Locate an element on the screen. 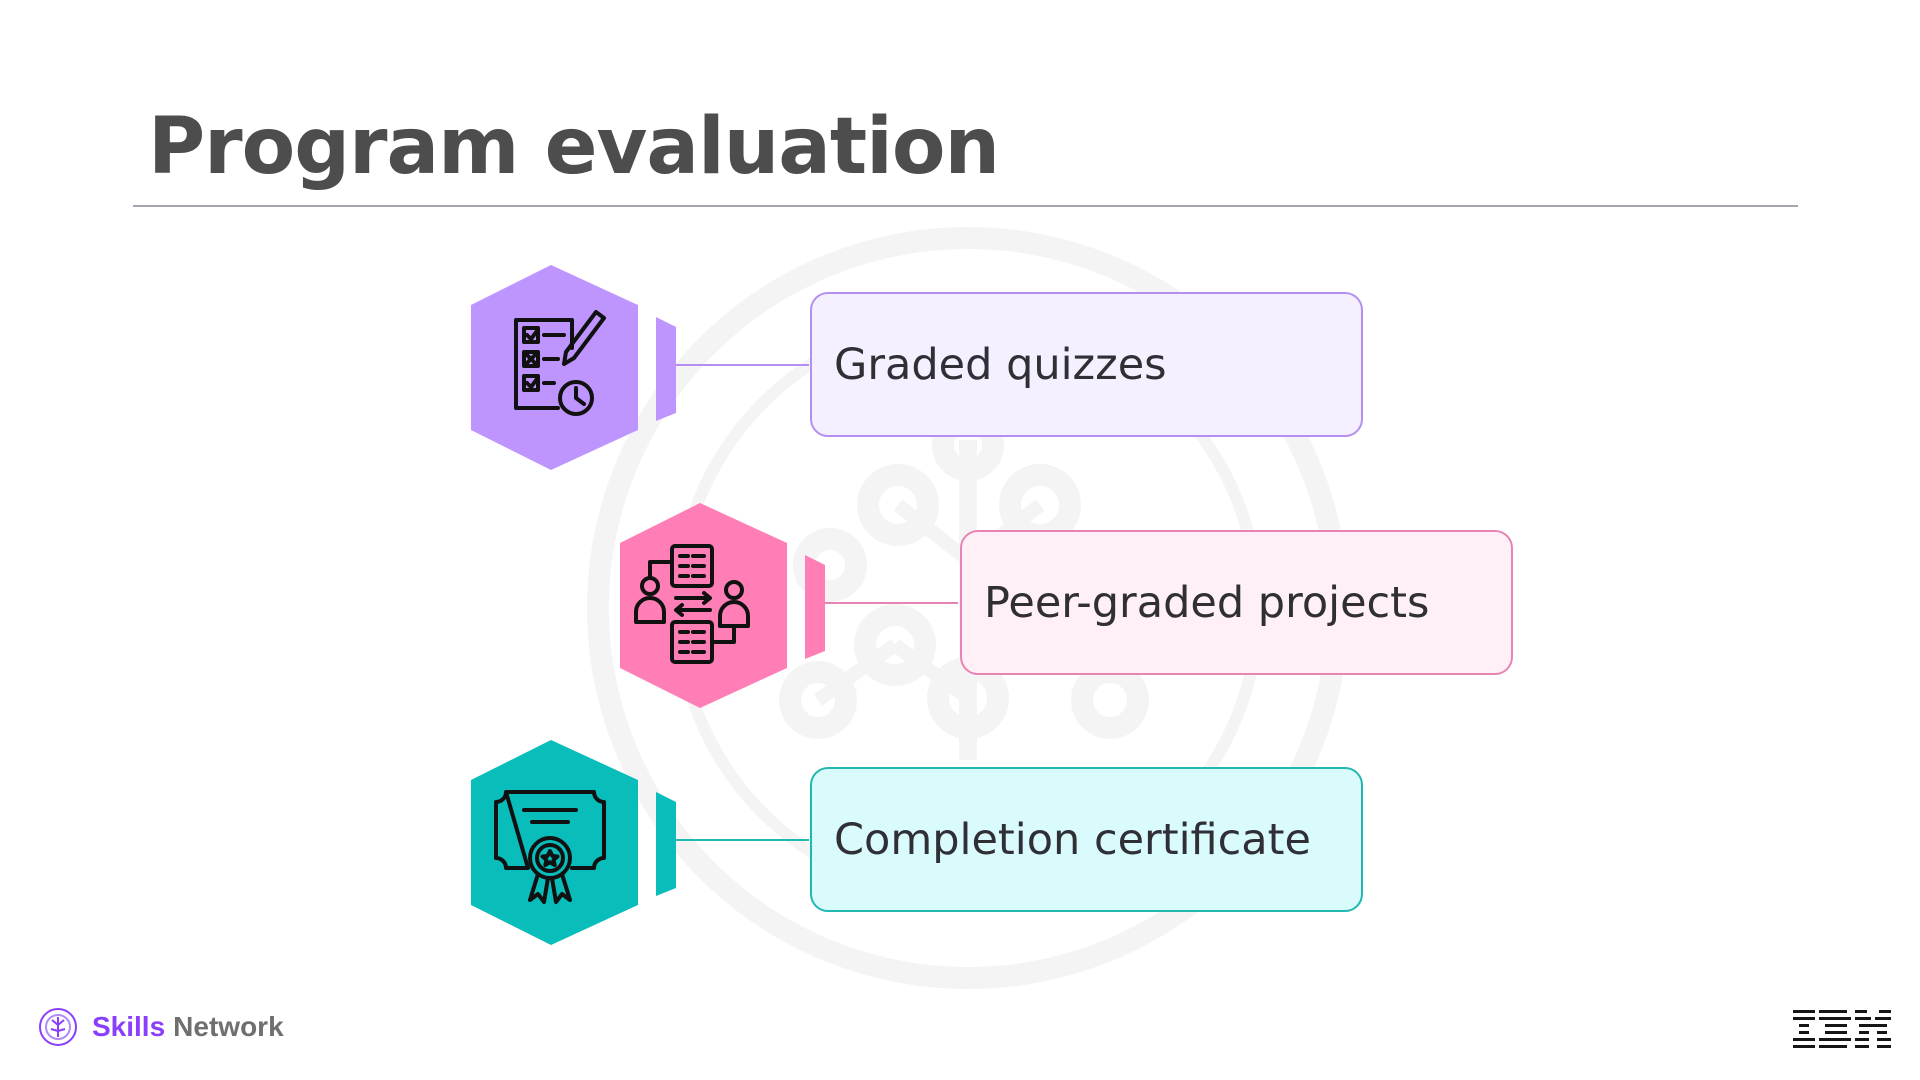 The width and height of the screenshot is (1920, 1080). peer-review-icon is located at coordinates (692, 604).